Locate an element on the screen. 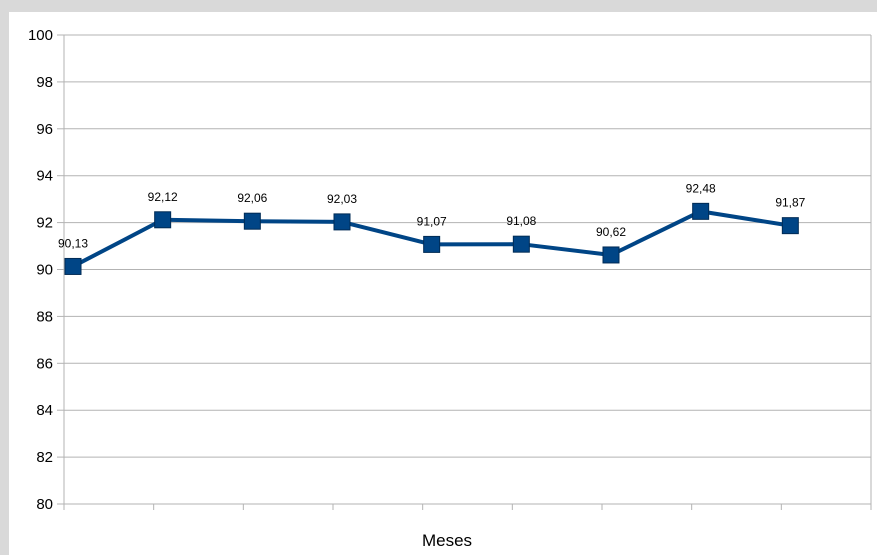 The width and height of the screenshot is (877, 555). y-tick-label: 92 is located at coordinates (44, 223).